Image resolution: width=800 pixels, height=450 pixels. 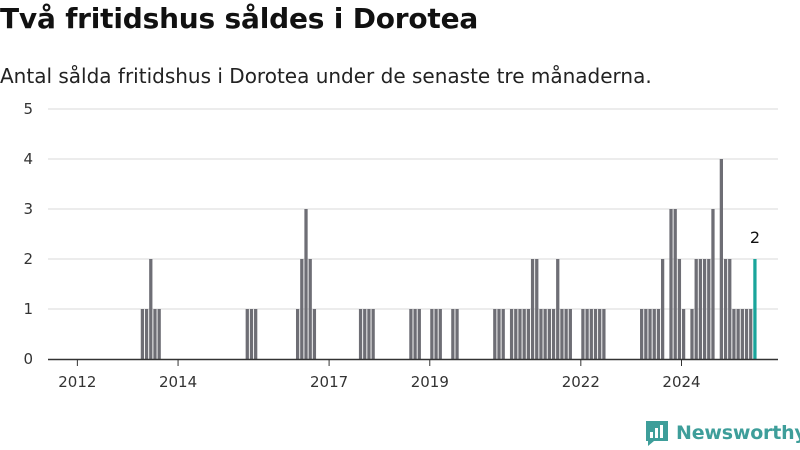 What do you see at coordinates (77, 382) in the screenshot?
I see `x-tick-label: 2012` at bounding box center [77, 382].